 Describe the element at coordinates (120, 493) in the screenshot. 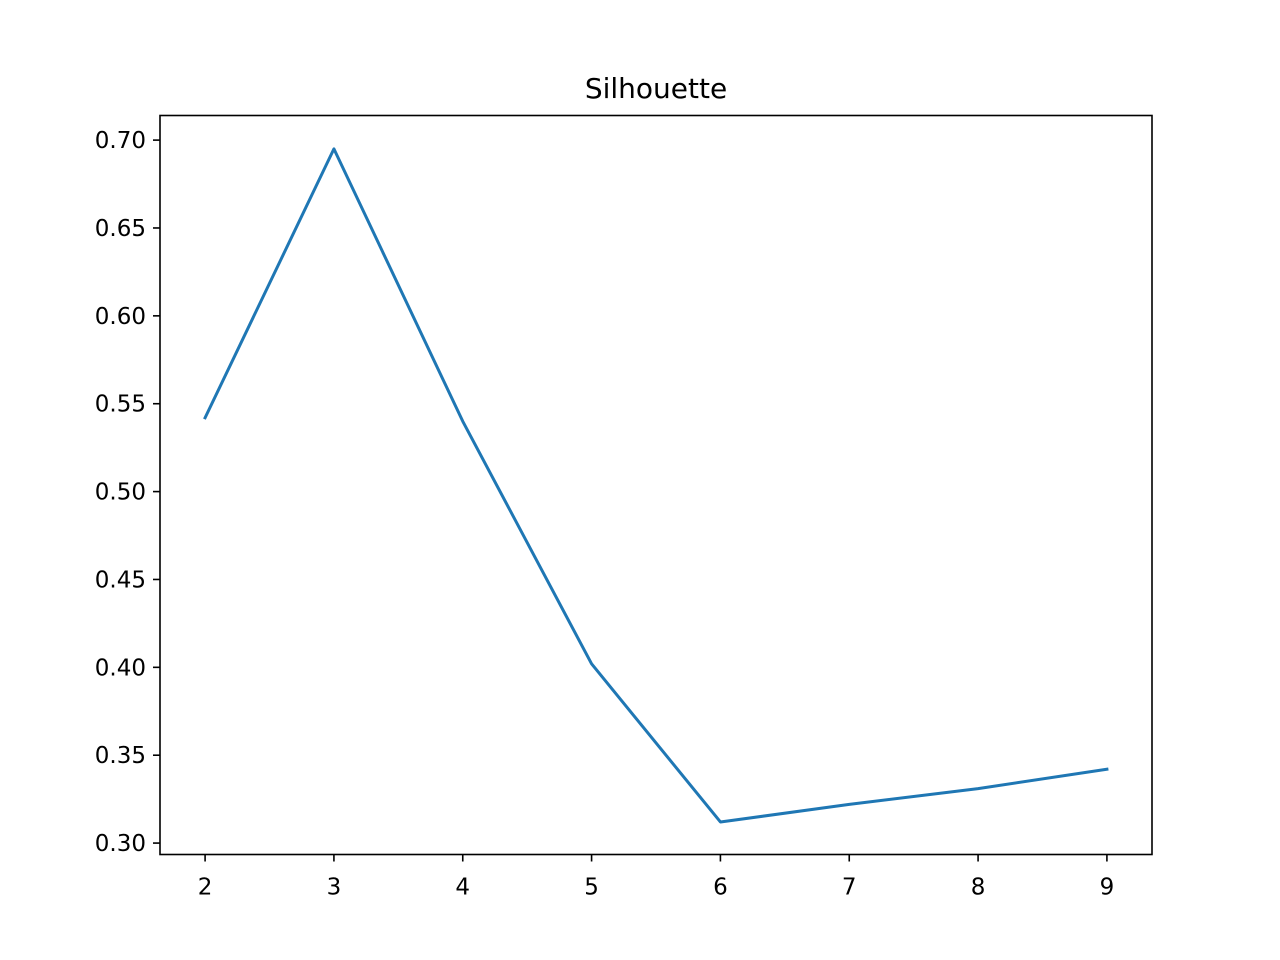

I see `y-tick-label: 0.50` at that location.